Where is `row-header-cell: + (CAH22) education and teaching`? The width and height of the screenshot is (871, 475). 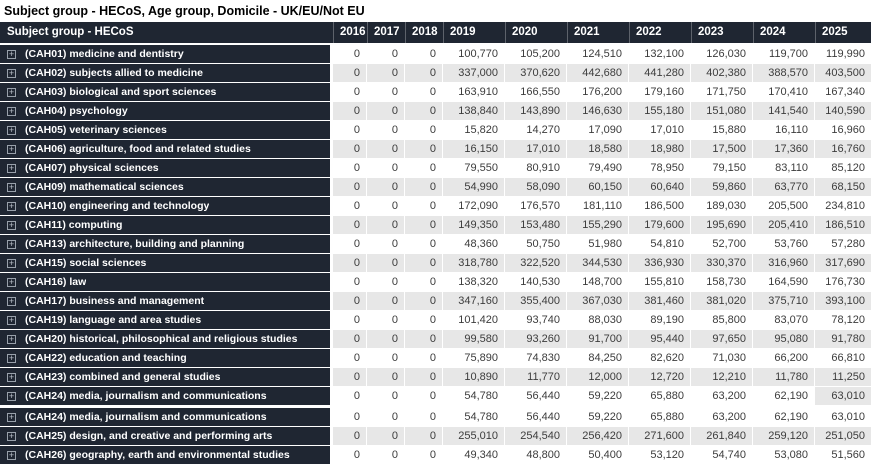 row-header-cell: + (CAH22) education and teaching is located at coordinates (166, 358).